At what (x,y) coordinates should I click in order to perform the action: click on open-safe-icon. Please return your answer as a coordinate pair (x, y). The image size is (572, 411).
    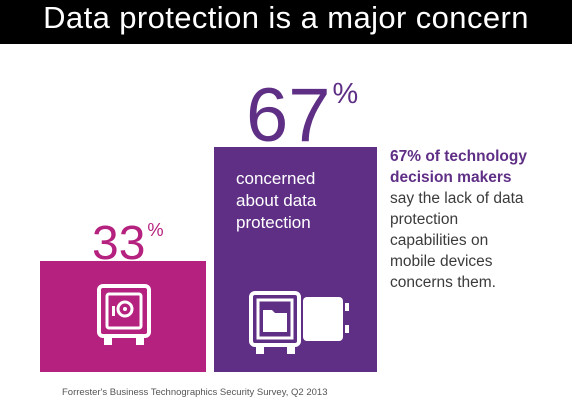
    Looking at the image, I should click on (299, 322).